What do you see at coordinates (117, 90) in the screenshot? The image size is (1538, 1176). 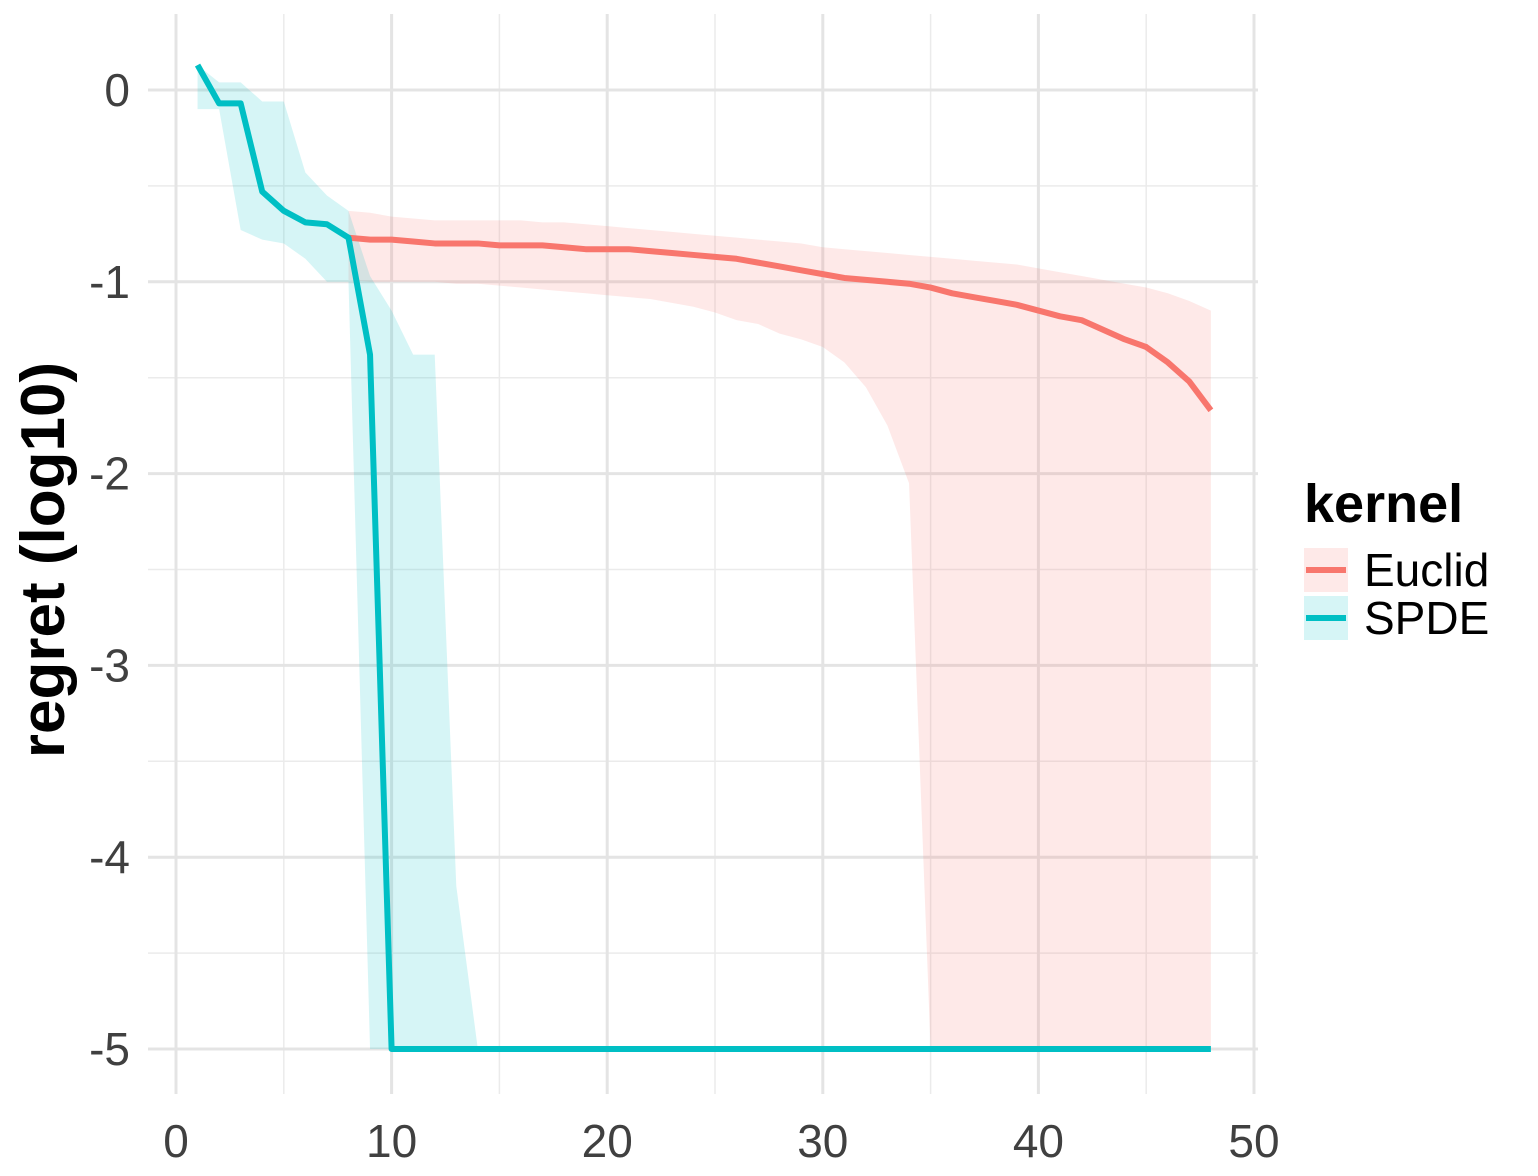 I see `y-tick-label: 0` at bounding box center [117, 90].